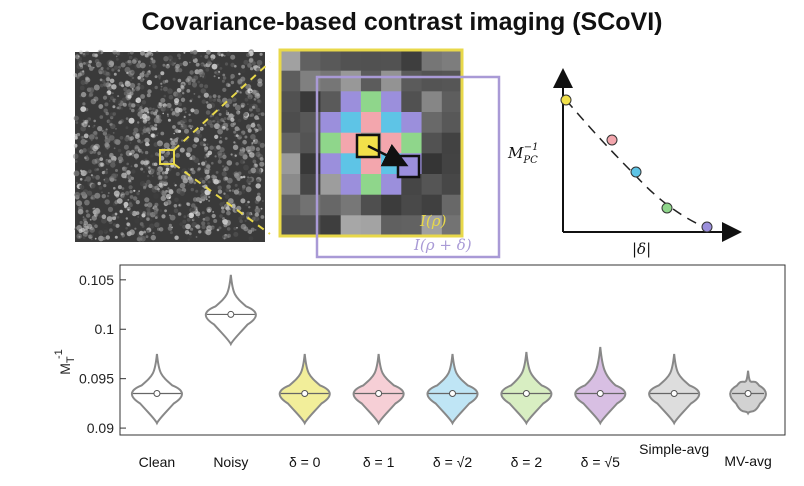  Describe the element at coordinates (304, 389) in the screenshot. I see `violin-body` at that location.